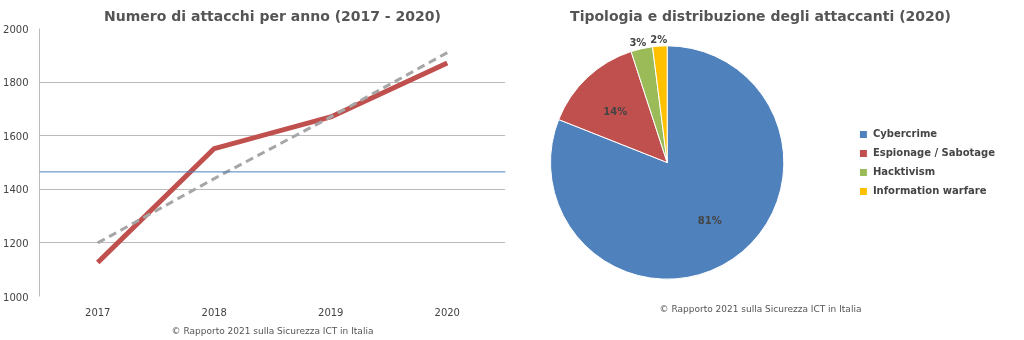 The height and width of the screenshot is (340, 1024). I want to click on y-tick-label: 1400, so click(16, 190).